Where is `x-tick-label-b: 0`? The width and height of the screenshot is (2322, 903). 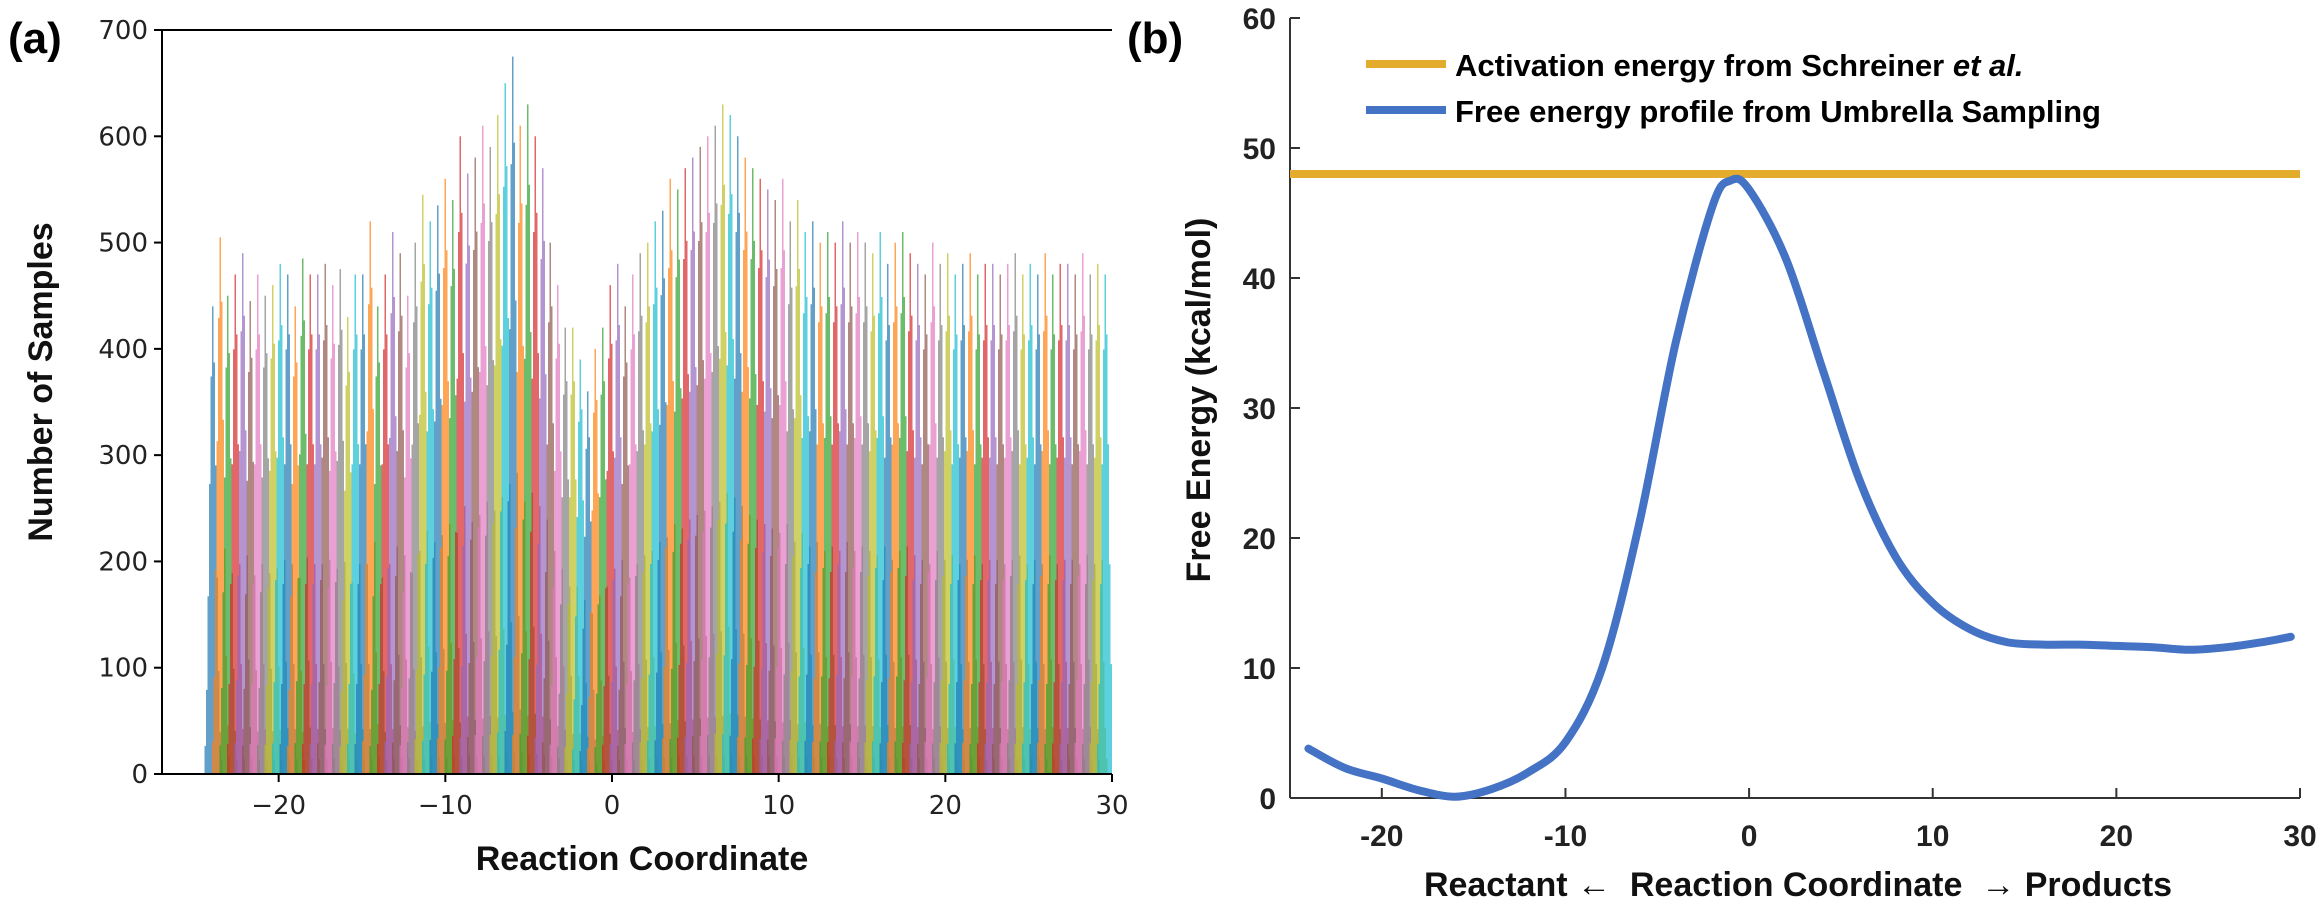 x-tick-label-b: 0 is located at coordinates (1749, 836).